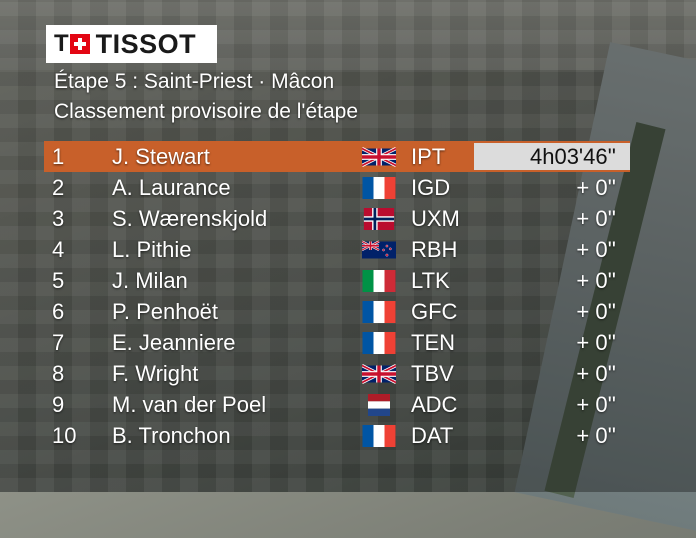 Image resolution: width=696 pixels, height=538 pixels. Describe the element at coordinates (155, 373) in the screenshot. I see `rider-name: F. Wright` at that location.